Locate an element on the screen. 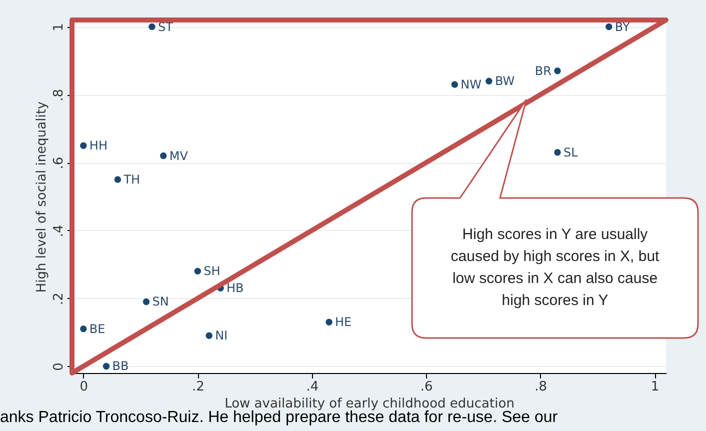 The height and width of the screenshot is (431, 706). x-tick-label: 0 is located at coordinates (84, 387).